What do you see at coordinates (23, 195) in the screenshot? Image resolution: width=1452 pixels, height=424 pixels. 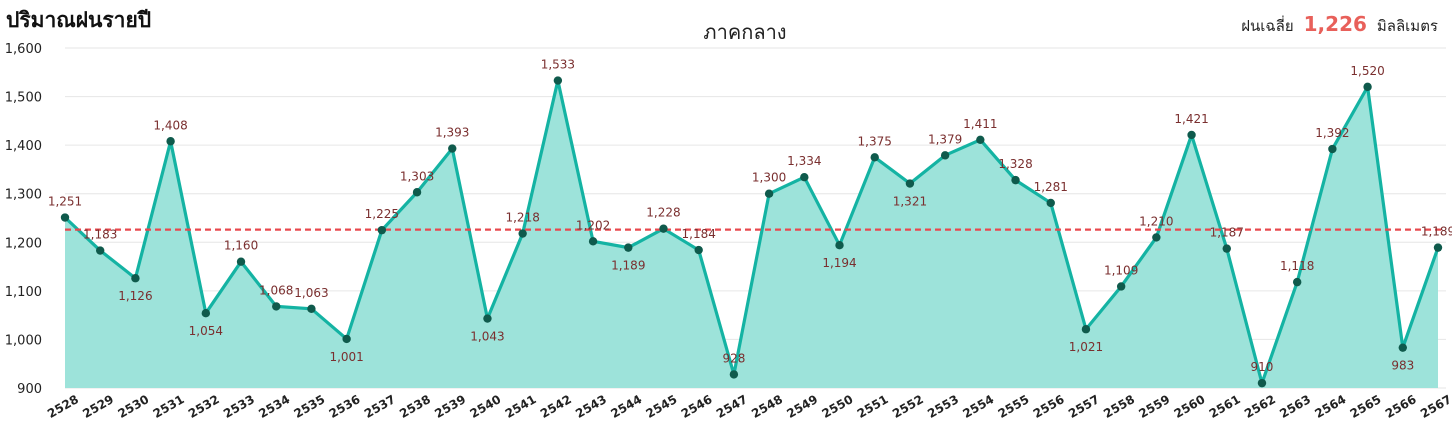 I see `y-tick-label: 1,300` at bounding box center [23, 195].